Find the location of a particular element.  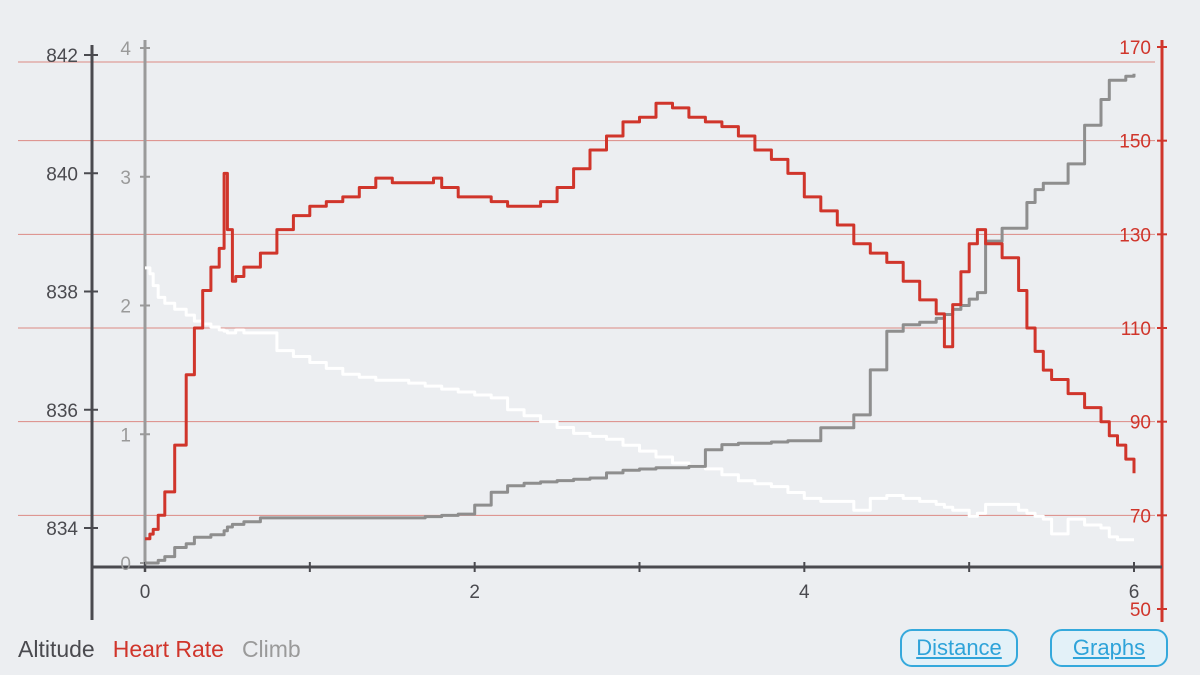

heart-rate-tick-label: 130 is located at coordinates (1135, 235).